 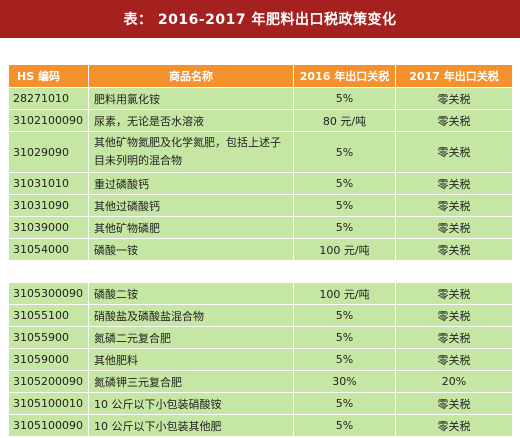 I want to click on product-name-cell: 其他矿物磷肥, so click(x=191, y=227).